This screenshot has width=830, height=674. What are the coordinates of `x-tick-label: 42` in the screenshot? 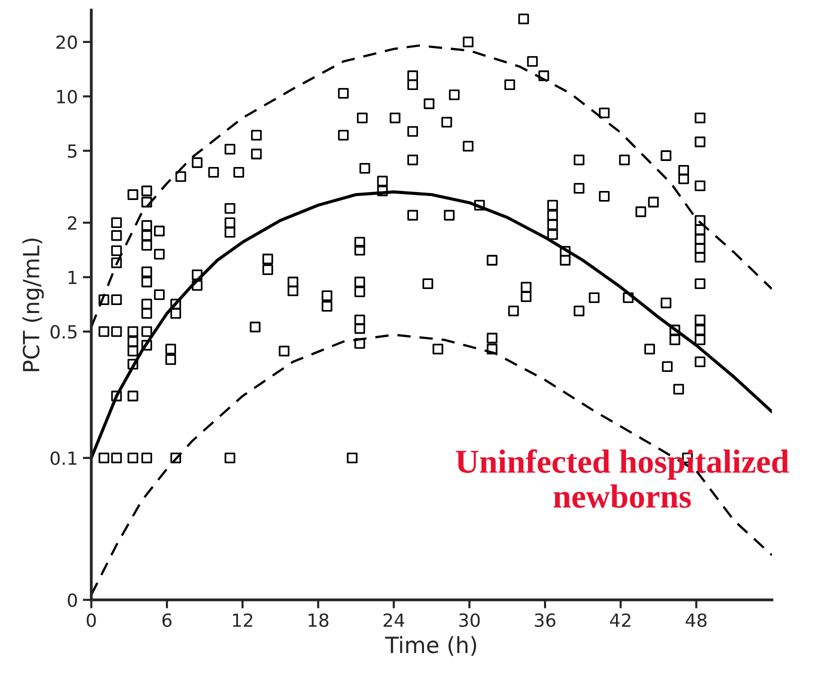 It's located at (620, 620).